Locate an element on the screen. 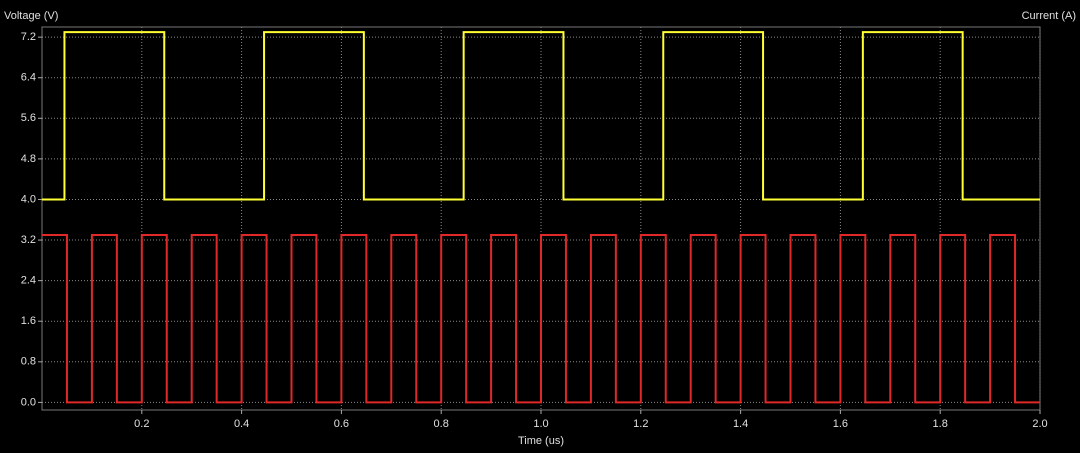 Image resolution: width=1080 pixels, height=453 pixels. y-tick-label: 2.4 is located at coordinates (28, 281).